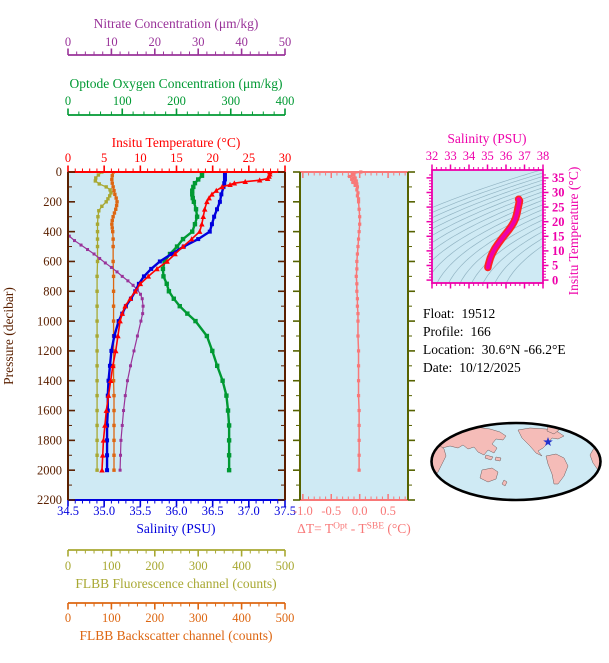 The height and width of the screenshot is (663, 609). I want to click on salinity-axis-title: Salinity (PSU), so click(175, 528).